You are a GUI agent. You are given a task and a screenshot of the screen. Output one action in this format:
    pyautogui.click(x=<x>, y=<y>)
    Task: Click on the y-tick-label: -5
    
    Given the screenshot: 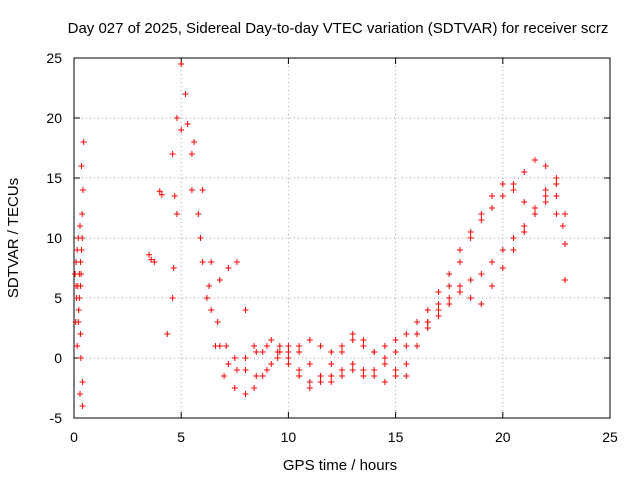 What is the action you would take?
    pyautogui.click(x=56, y=418)
    